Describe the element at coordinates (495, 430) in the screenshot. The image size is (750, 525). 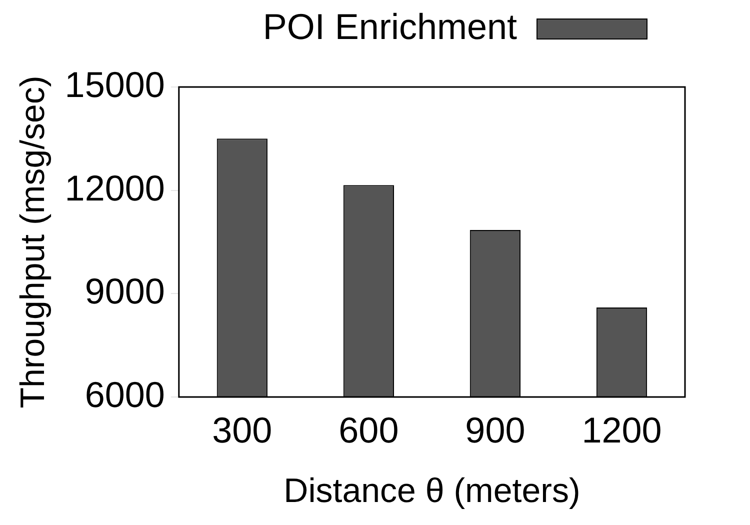
I see `x-tick-label: 900` at that location.